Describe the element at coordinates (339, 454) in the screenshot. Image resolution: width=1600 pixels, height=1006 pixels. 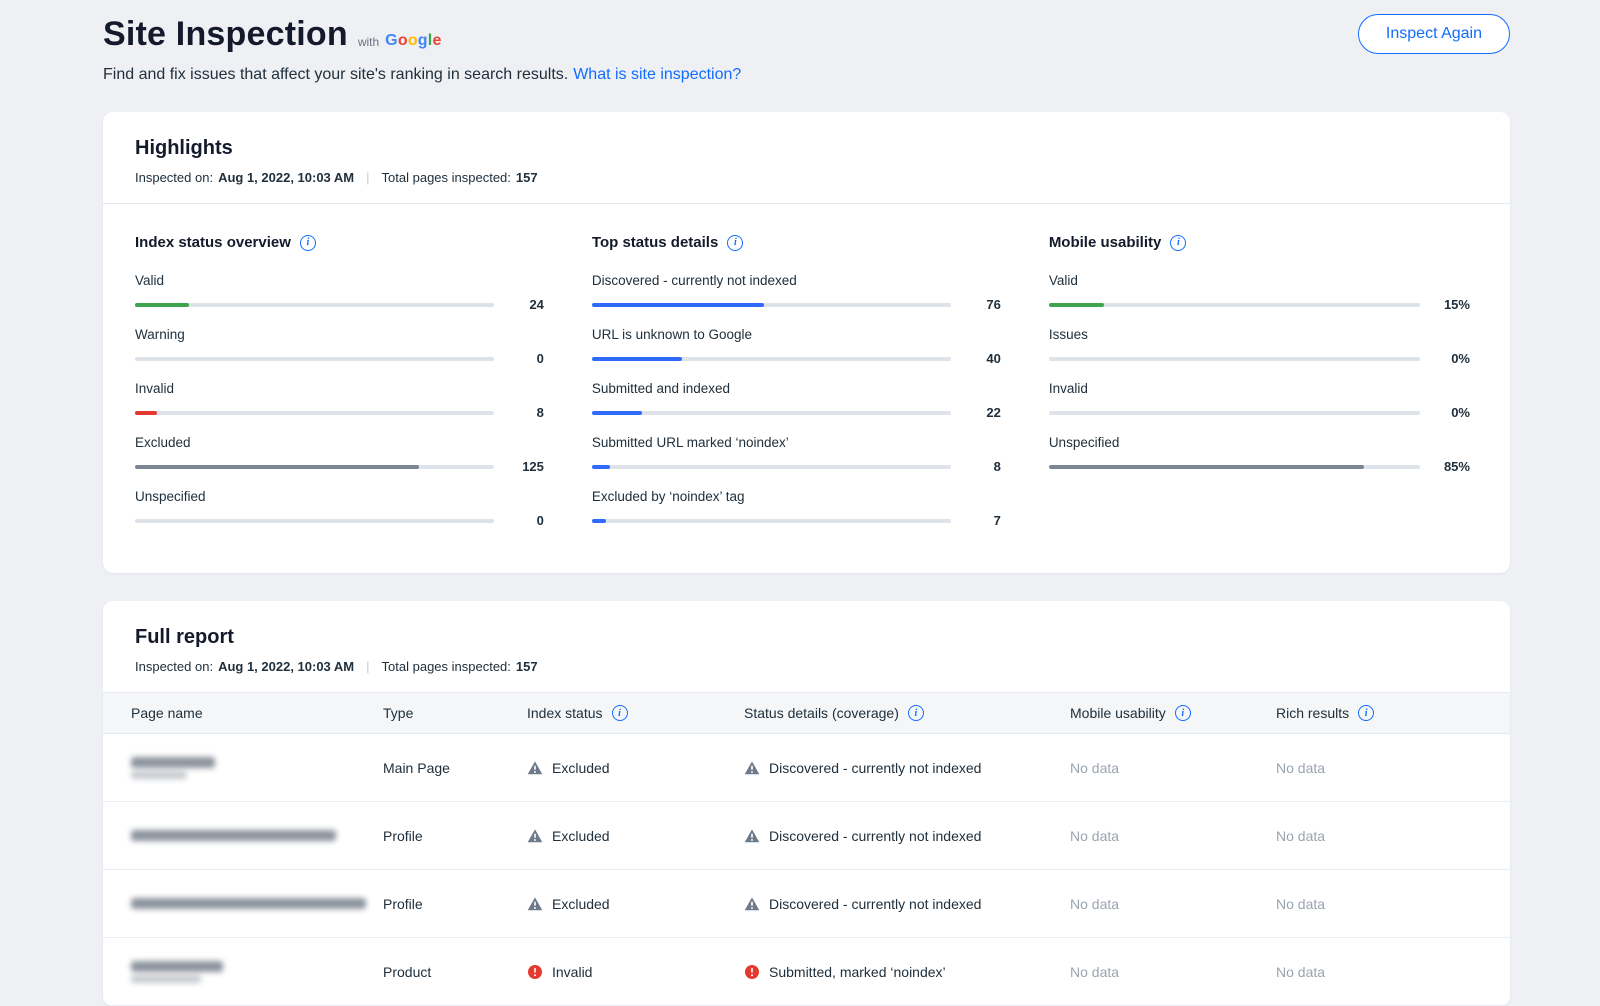
I see `metric-row: Excluded 125` at that location.